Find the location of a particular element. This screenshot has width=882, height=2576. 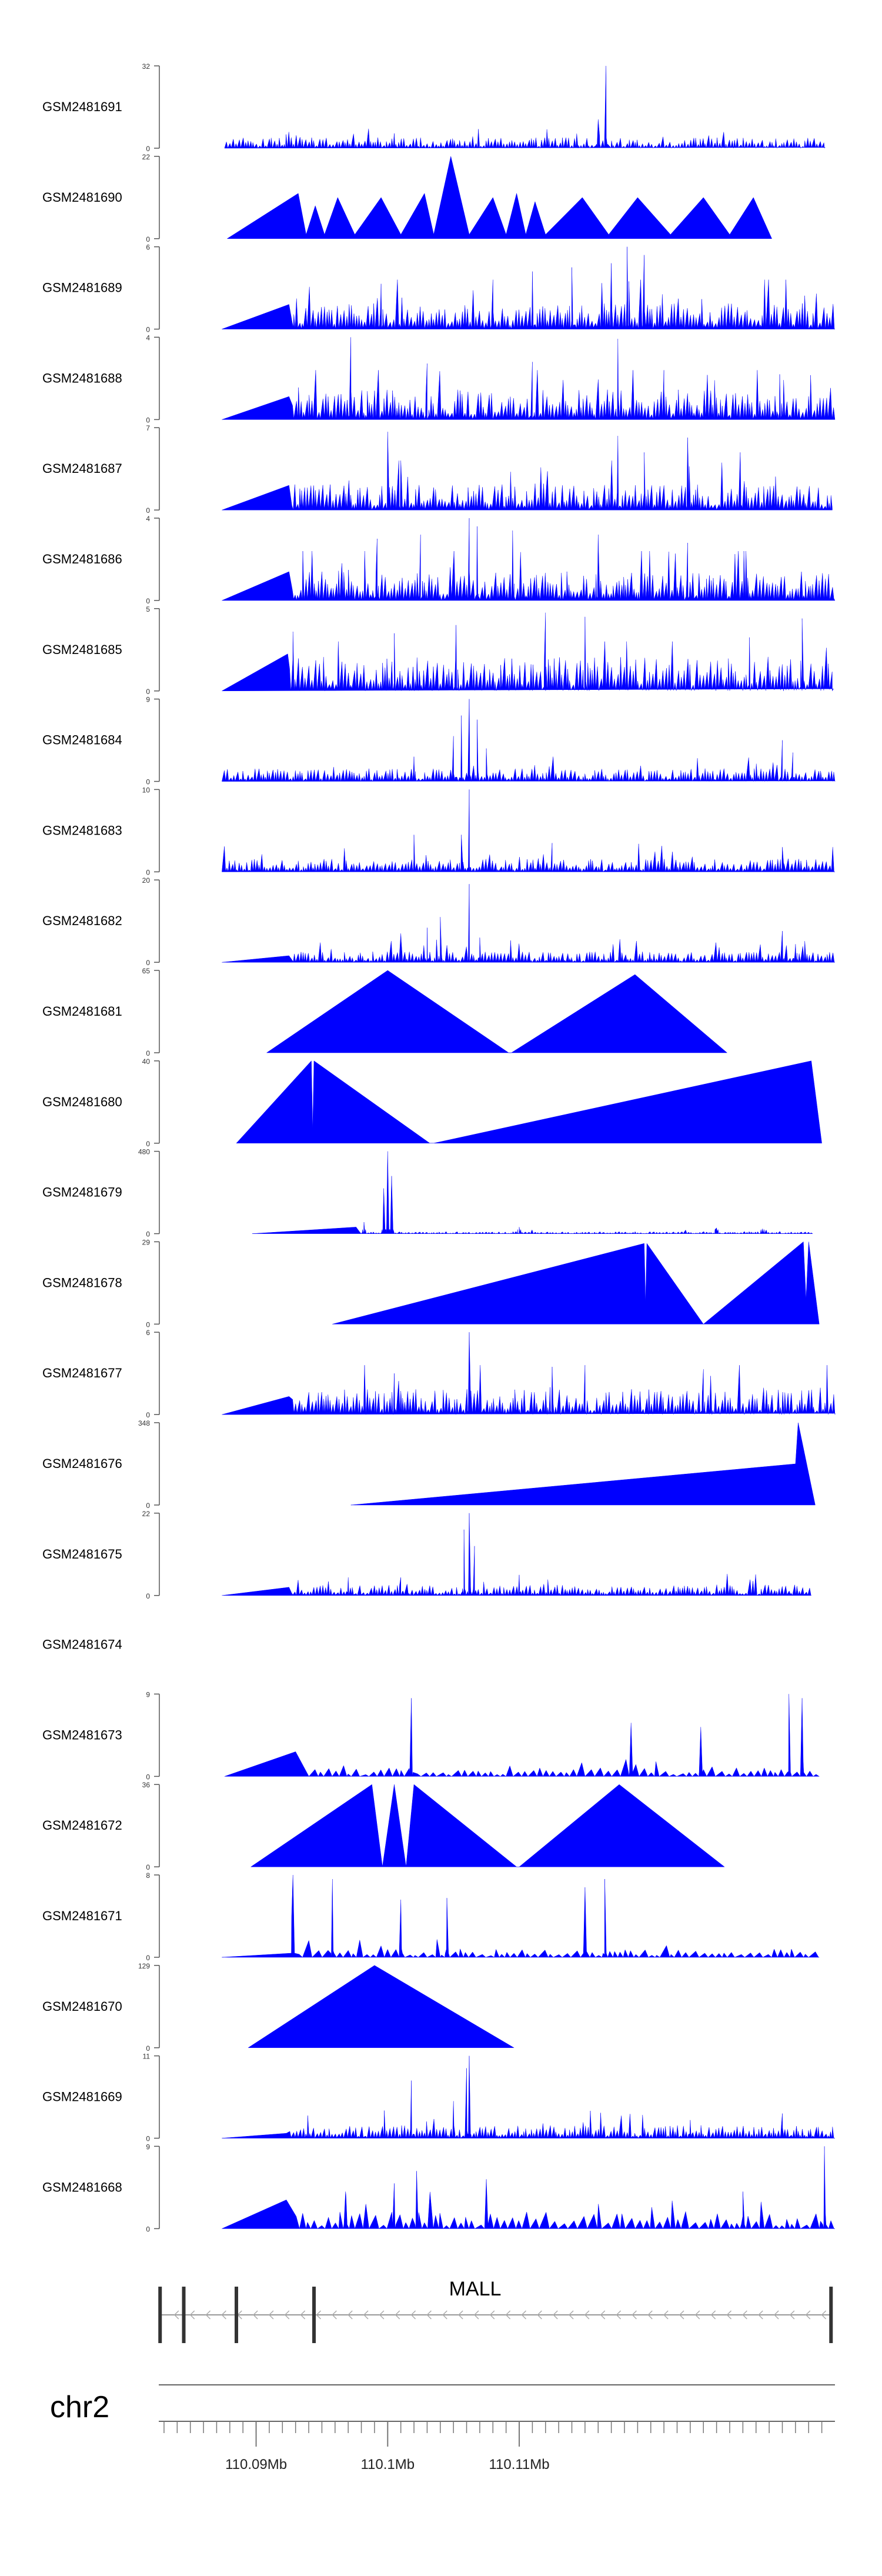

track-GSM2481685: GSM2481685 5 0 is located at coordinates (438, 650).